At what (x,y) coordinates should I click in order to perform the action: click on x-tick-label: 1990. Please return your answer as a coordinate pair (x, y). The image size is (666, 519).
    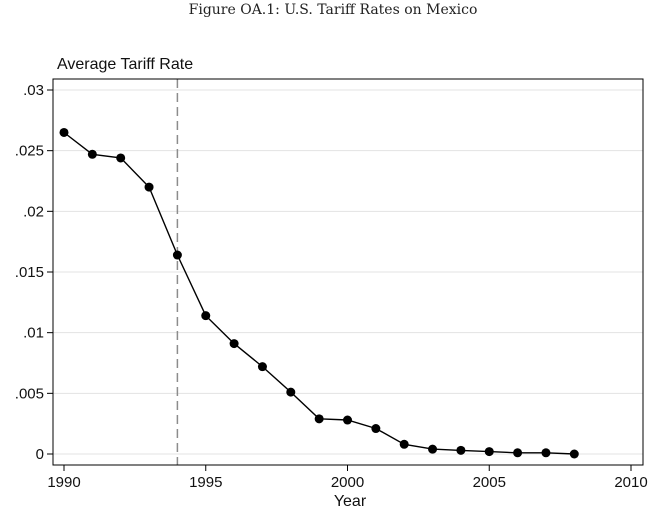
    Looking at the image, I should click on (63, 482).